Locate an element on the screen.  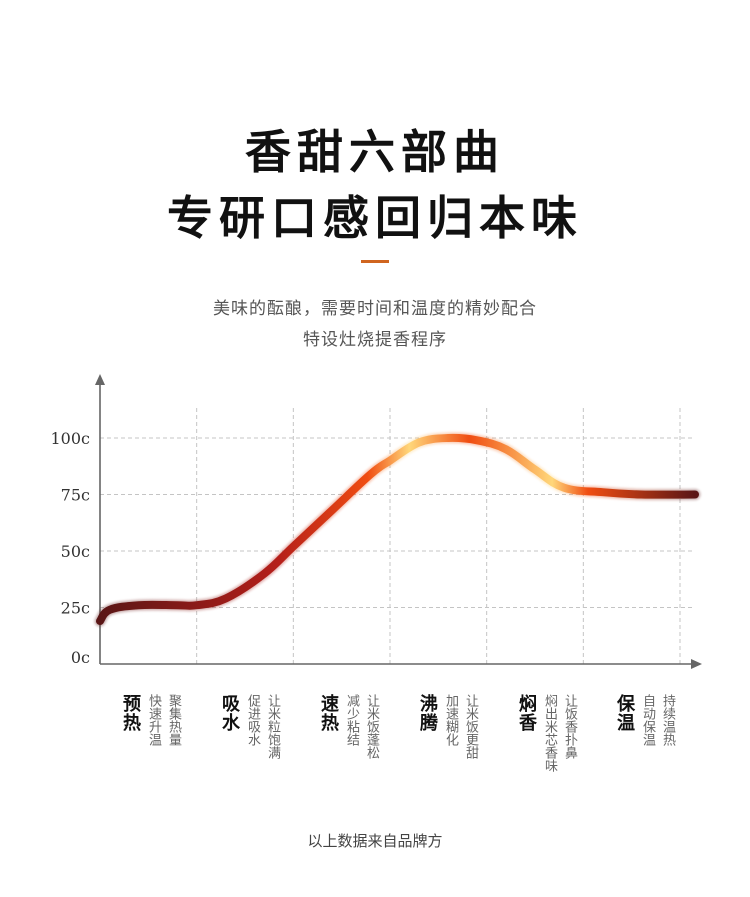
stage-desc-1: 自动保温 is located at coordinates (647, 720).